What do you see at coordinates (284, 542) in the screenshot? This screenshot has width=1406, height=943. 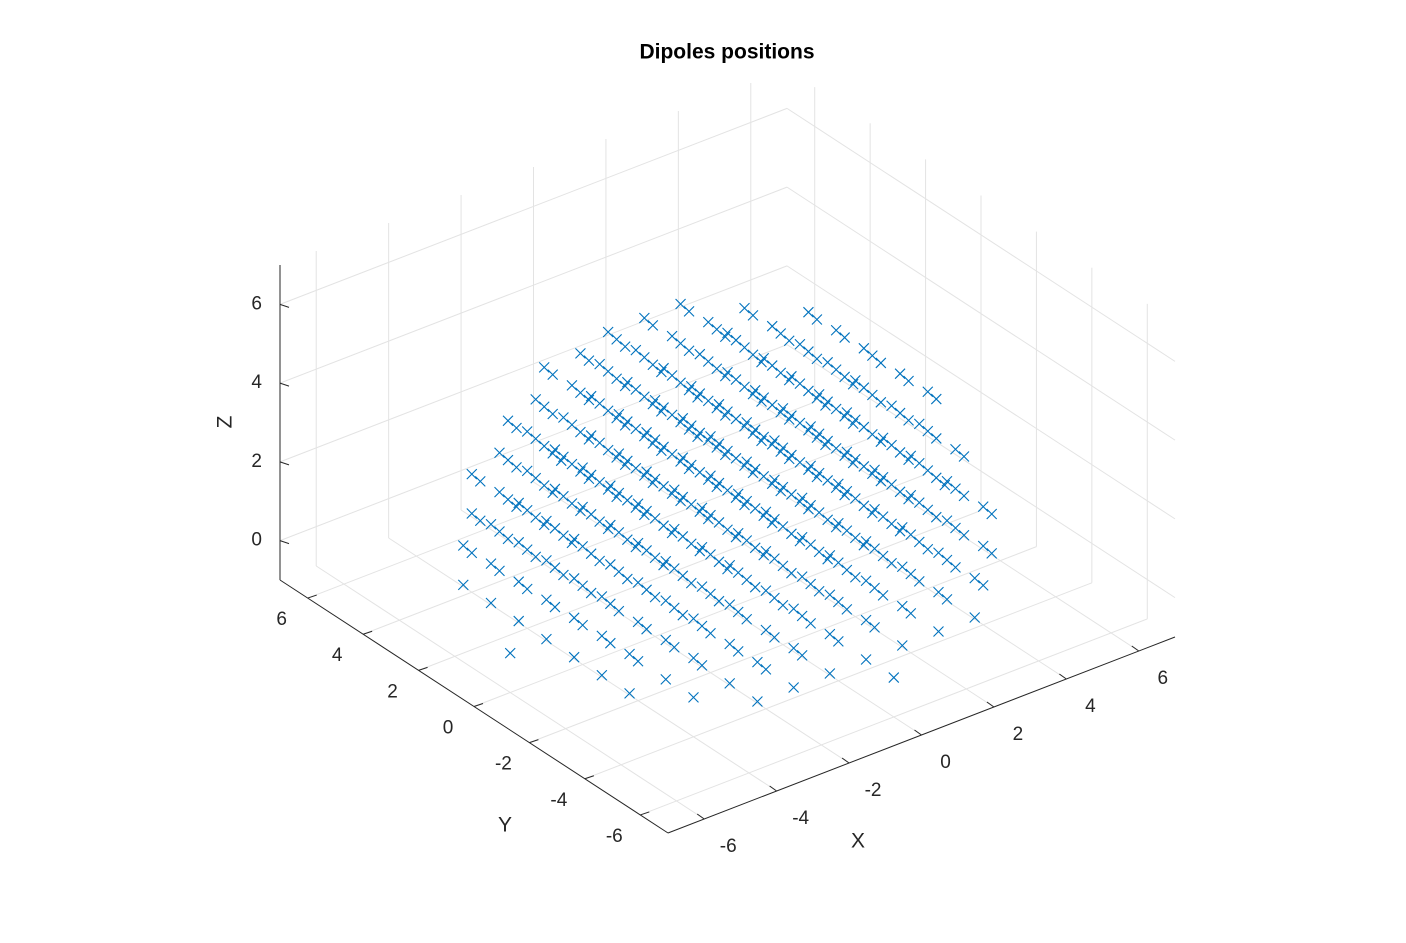 I see `z-tick` at bounding box center [284, 542].